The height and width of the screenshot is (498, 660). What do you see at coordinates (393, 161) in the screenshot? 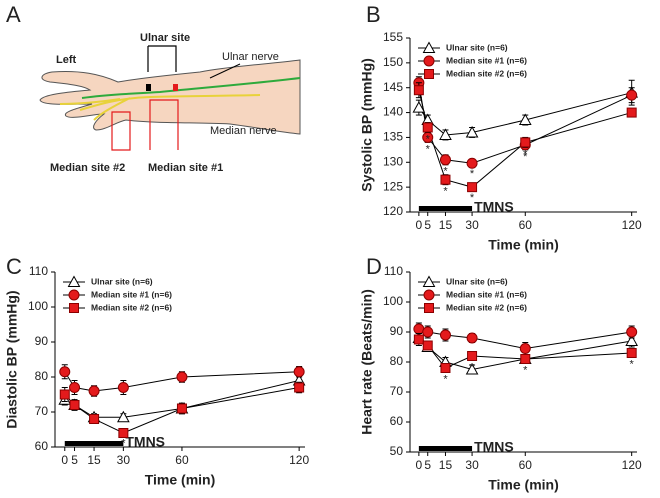
I see `y-tick-label: 130` at bounding box center [393, 161].